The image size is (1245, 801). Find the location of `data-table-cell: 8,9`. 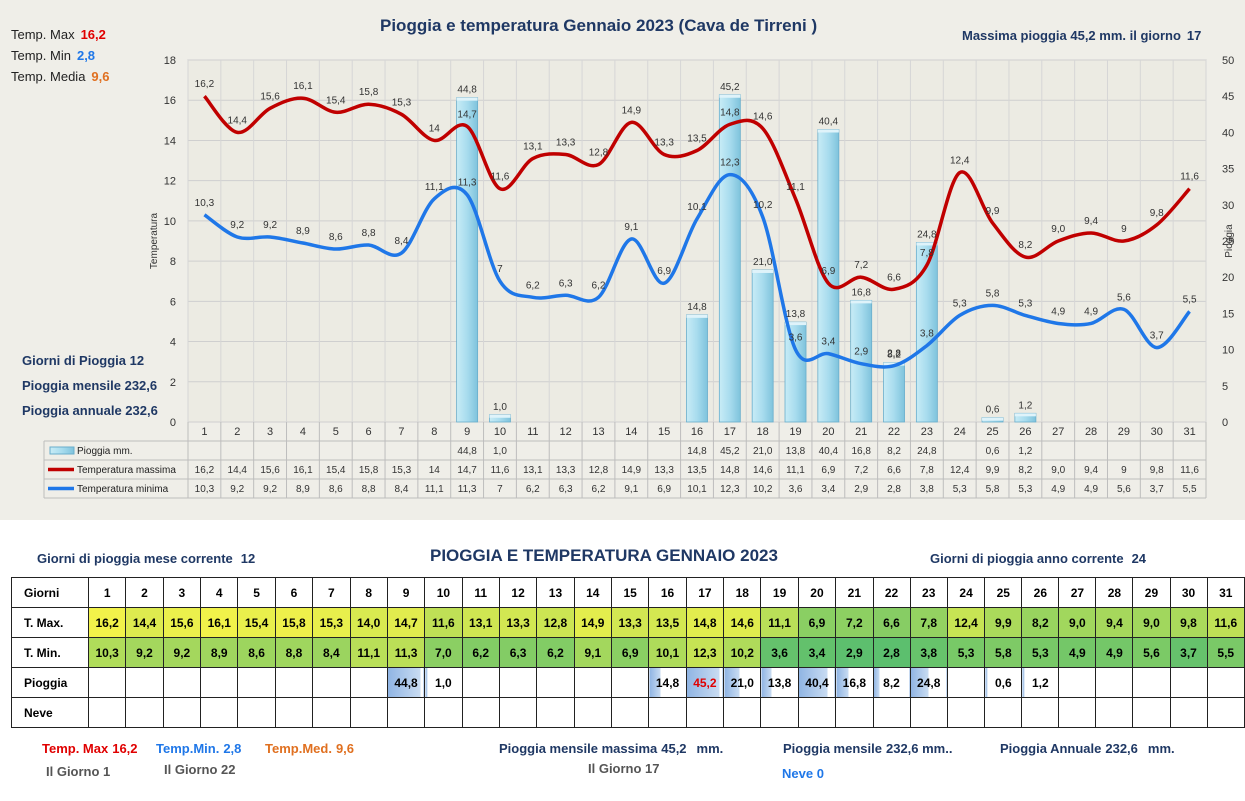

data-table-cell: 8,9 is located at coordinates (303, 489).